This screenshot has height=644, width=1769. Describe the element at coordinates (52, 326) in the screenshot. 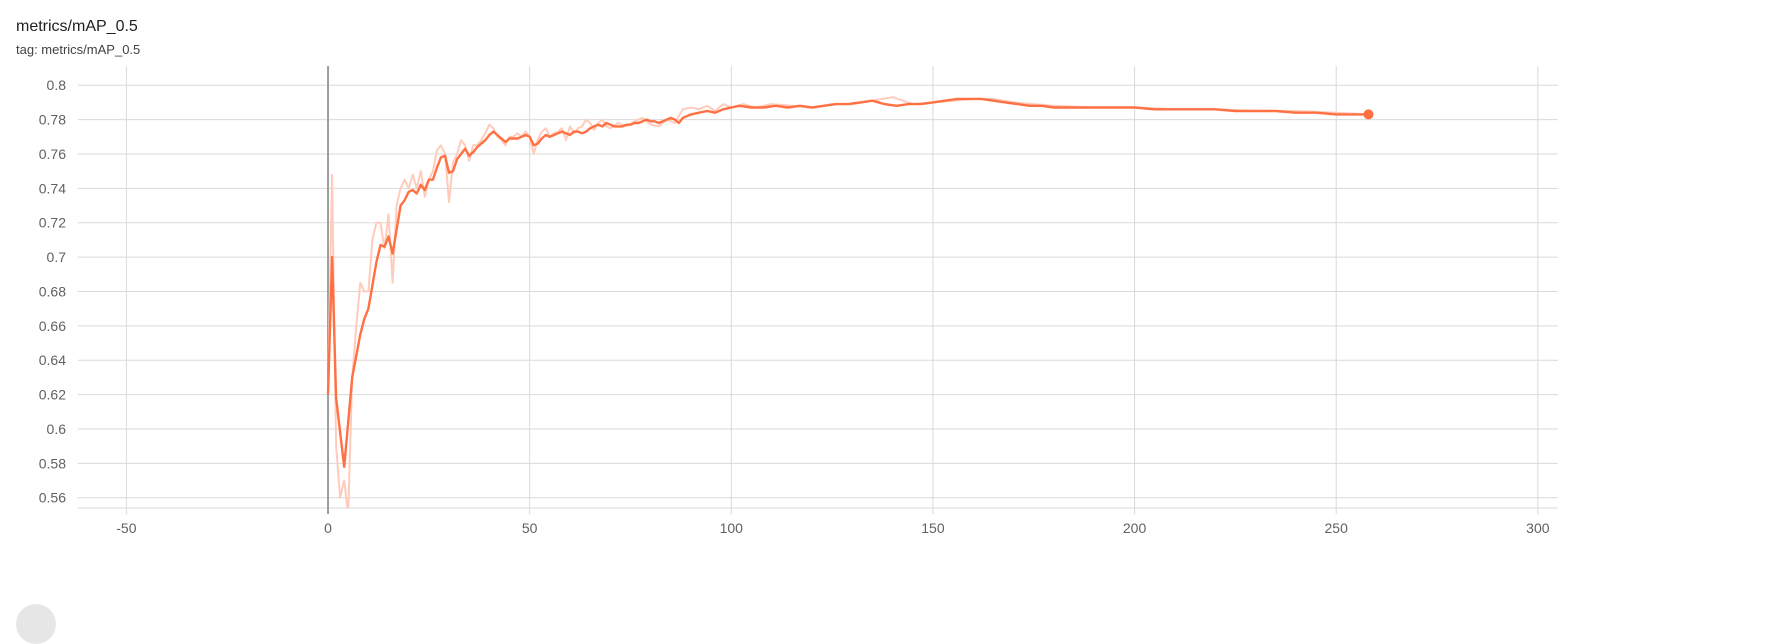

I see `y-tick-label: 0.66` at that location.